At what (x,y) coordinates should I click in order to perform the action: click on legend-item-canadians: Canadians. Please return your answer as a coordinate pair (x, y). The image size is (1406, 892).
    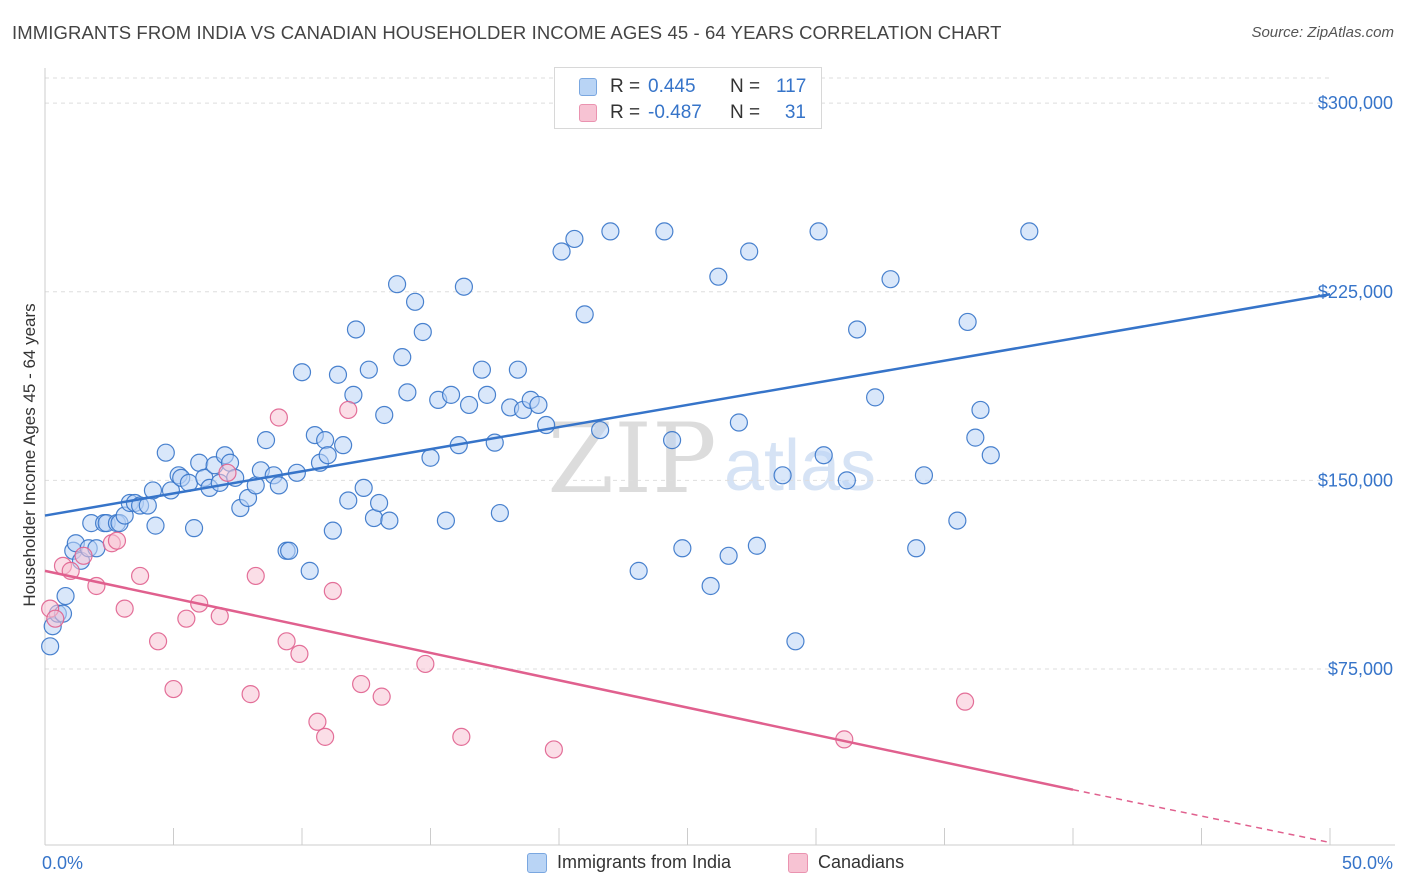
    Looking at the image, I should click on (846, 862).